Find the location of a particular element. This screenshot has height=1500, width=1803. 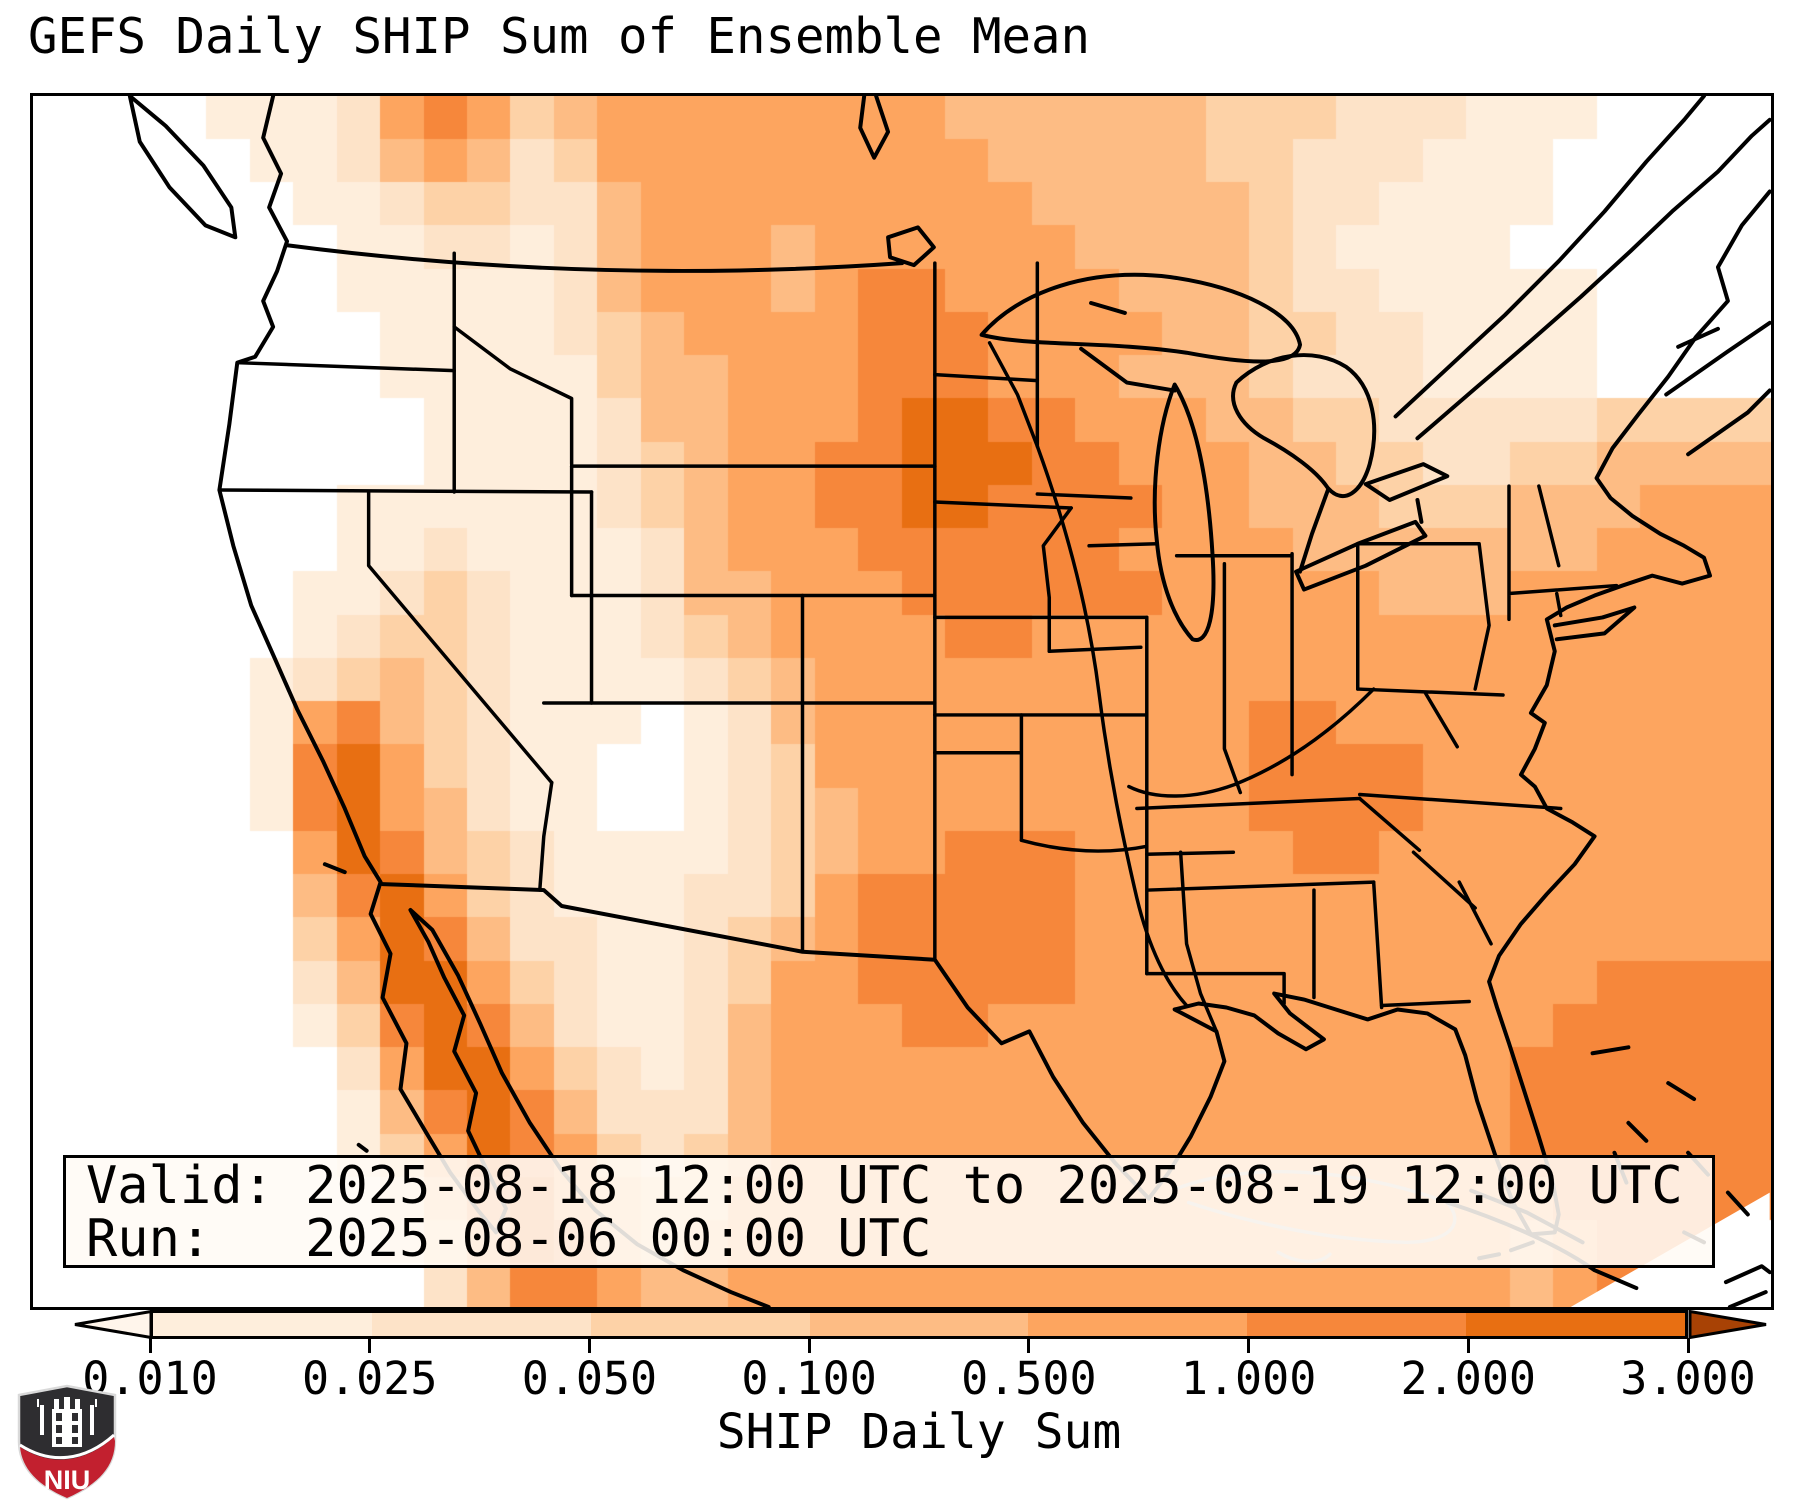

colorbar-tick-label-3.000: 3.000 is located at coordinates (1688, 1378).